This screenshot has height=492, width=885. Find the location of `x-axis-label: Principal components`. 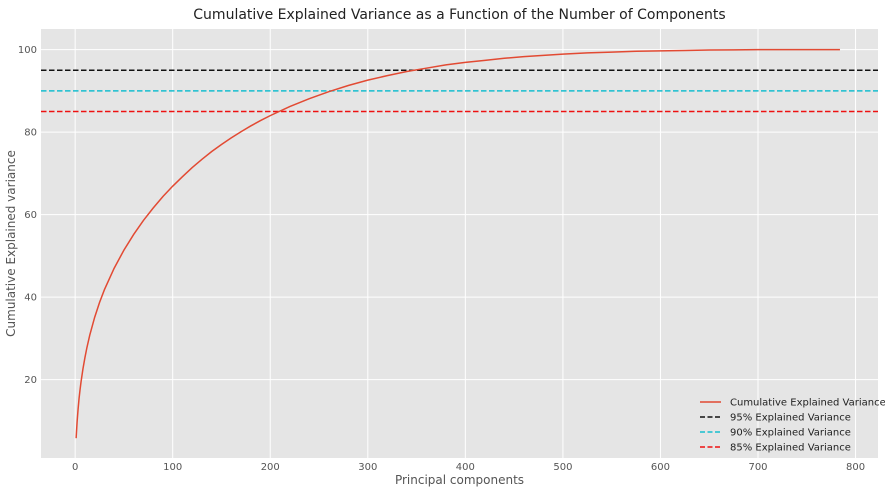

x-axis-label: Principal components is located at coordinates (459, 480).